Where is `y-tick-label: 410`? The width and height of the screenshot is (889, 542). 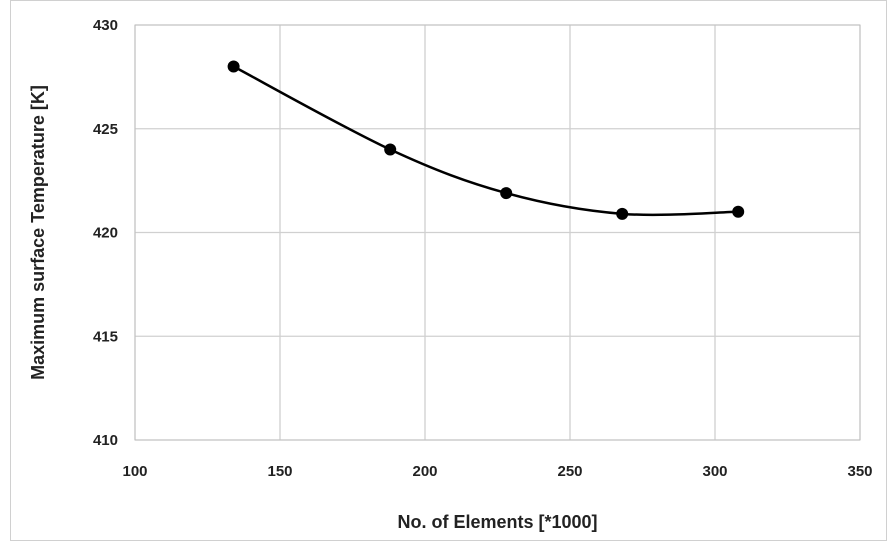
y-tick-label: 410 is located at coordinates (105, 440).